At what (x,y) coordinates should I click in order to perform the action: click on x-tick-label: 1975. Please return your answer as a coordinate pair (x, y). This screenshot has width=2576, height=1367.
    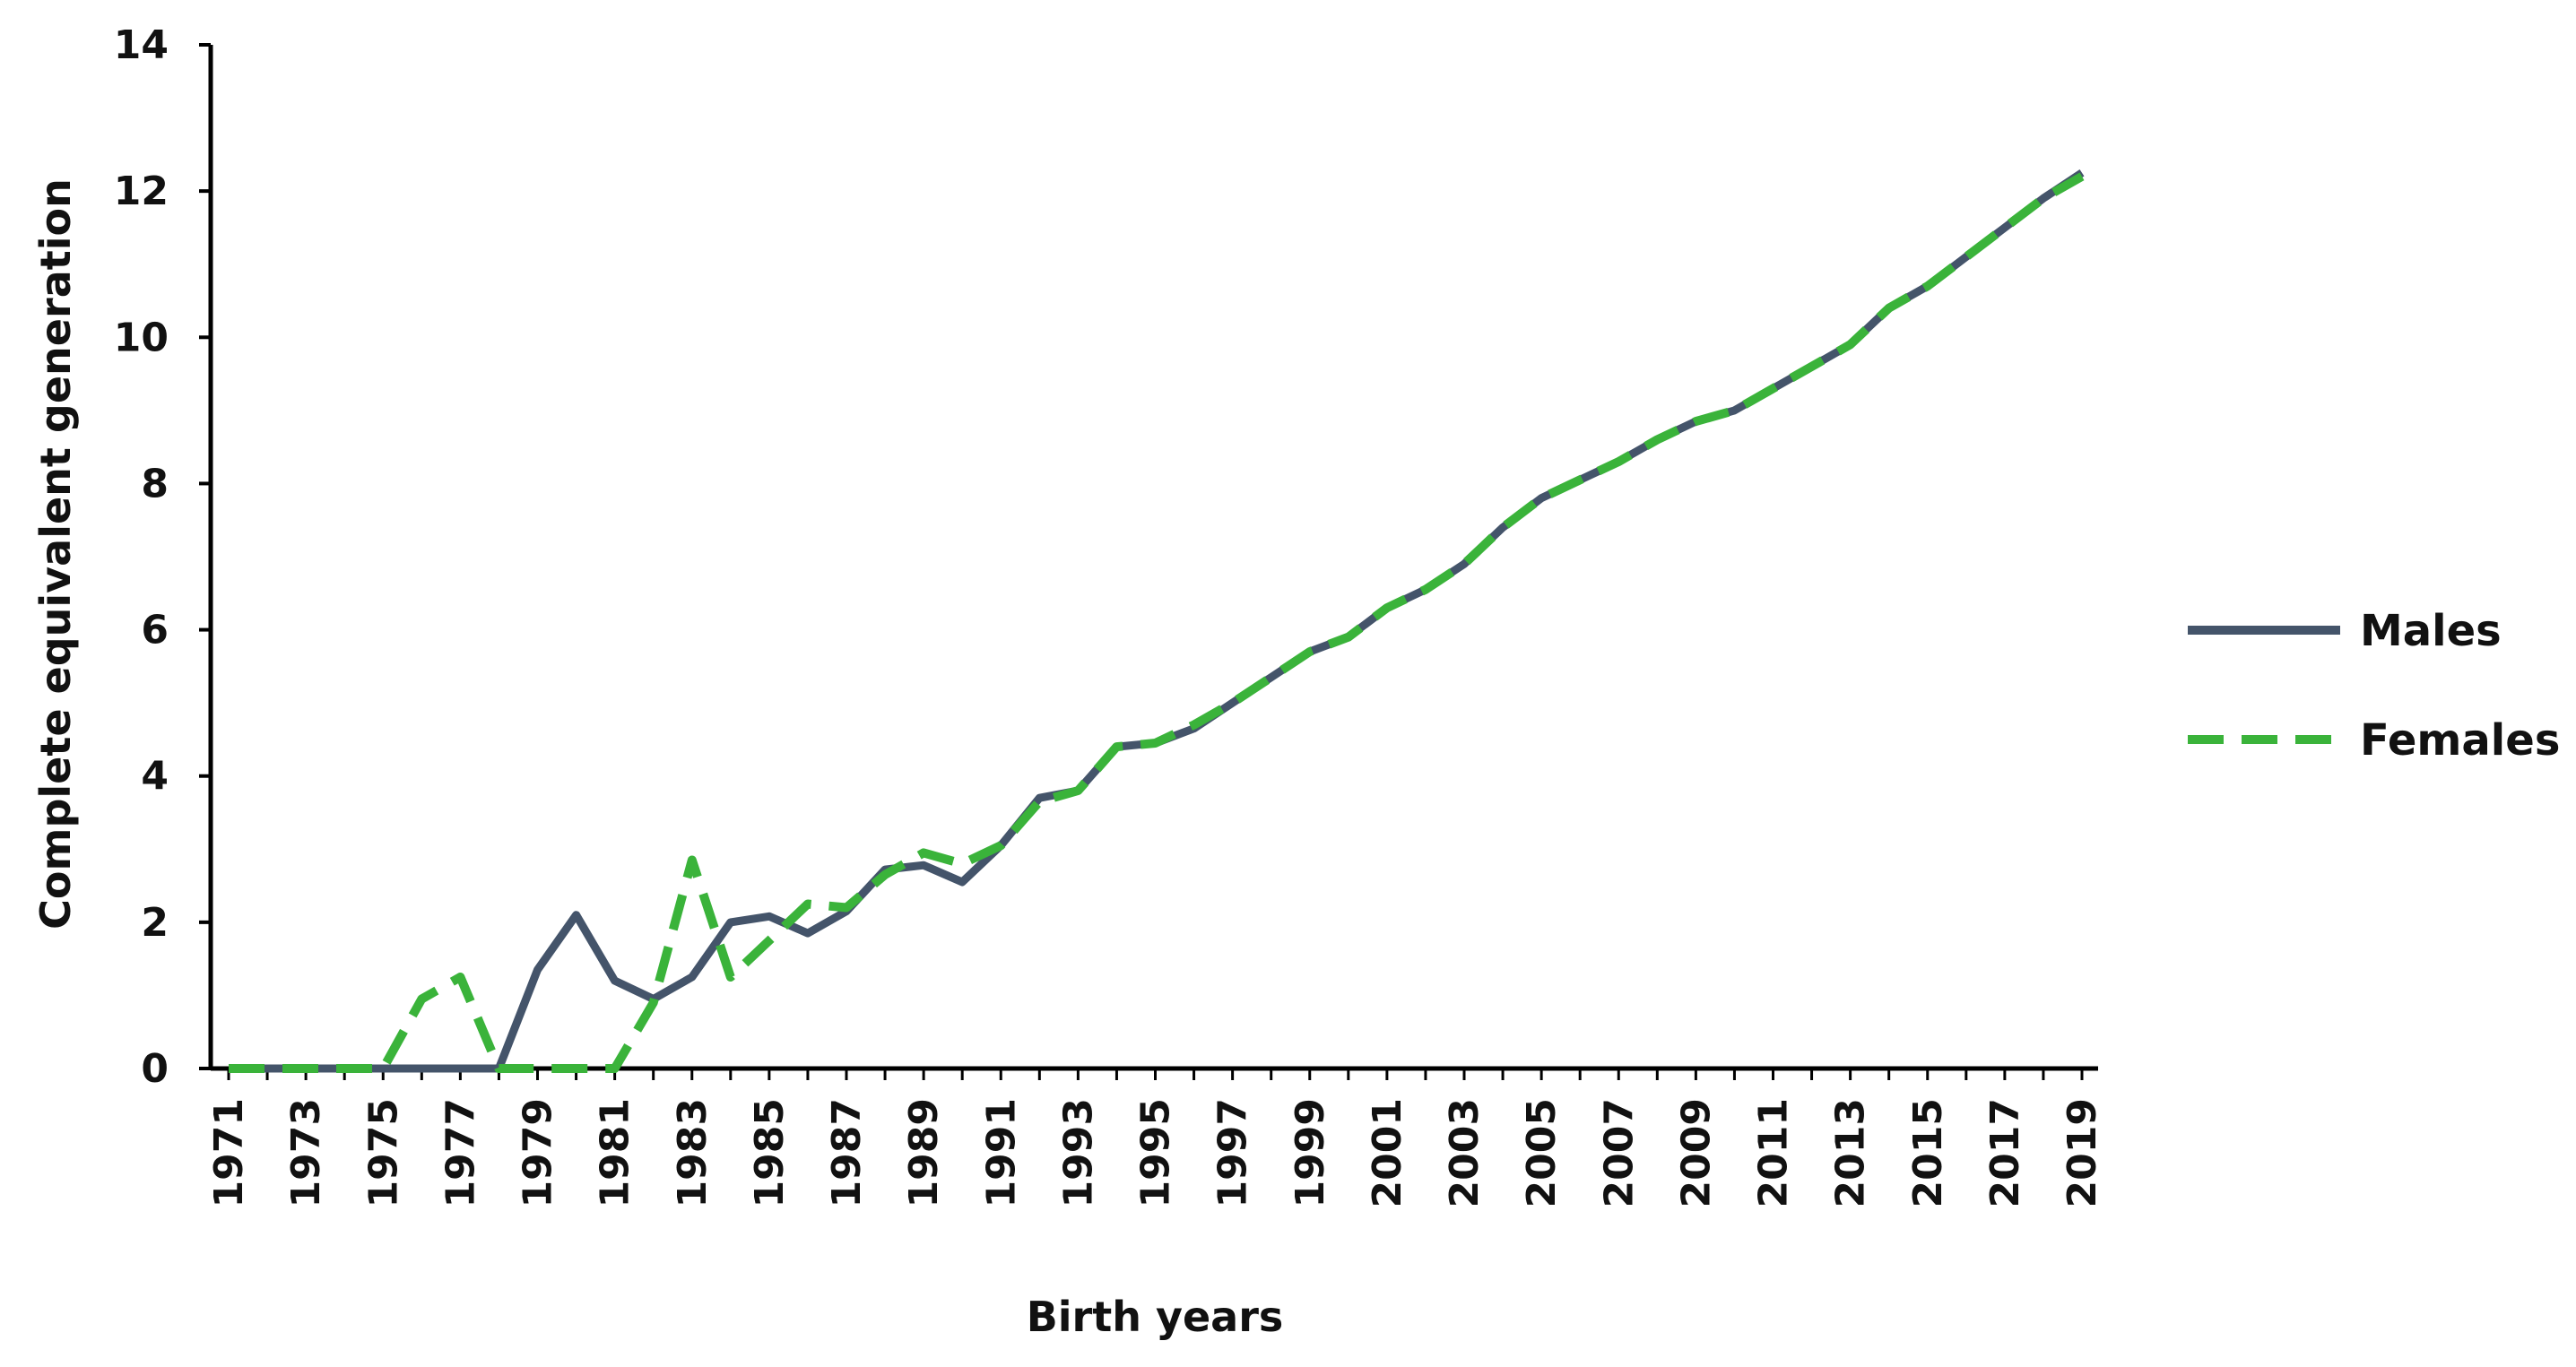
    Looking at the image, I should click on (383, 1152).